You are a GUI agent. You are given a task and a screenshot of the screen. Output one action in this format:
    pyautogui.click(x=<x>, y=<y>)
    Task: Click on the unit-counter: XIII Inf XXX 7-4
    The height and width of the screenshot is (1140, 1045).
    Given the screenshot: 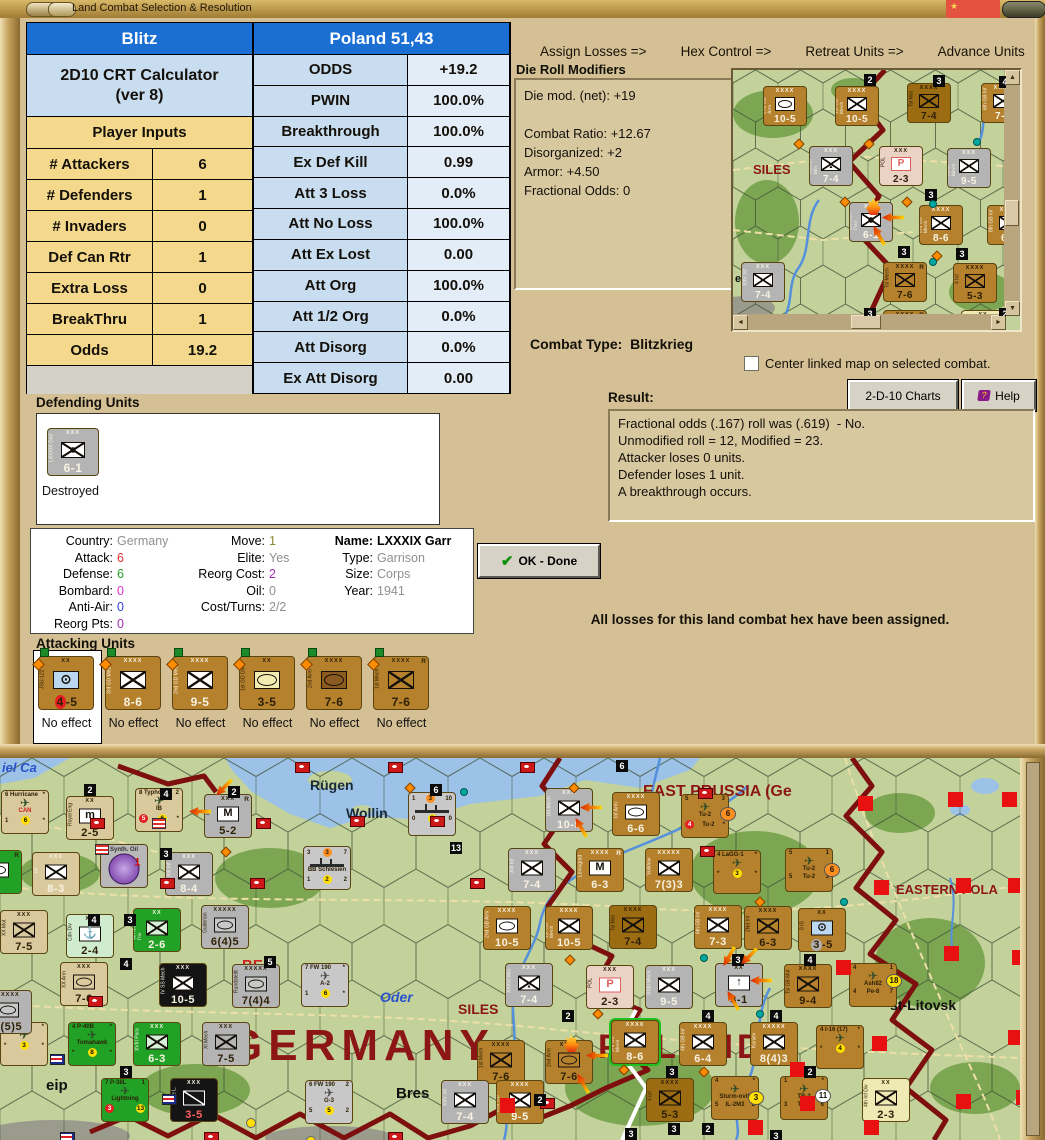 What is the action you would take?
    pyautogui.click(x=532, y=870)
    